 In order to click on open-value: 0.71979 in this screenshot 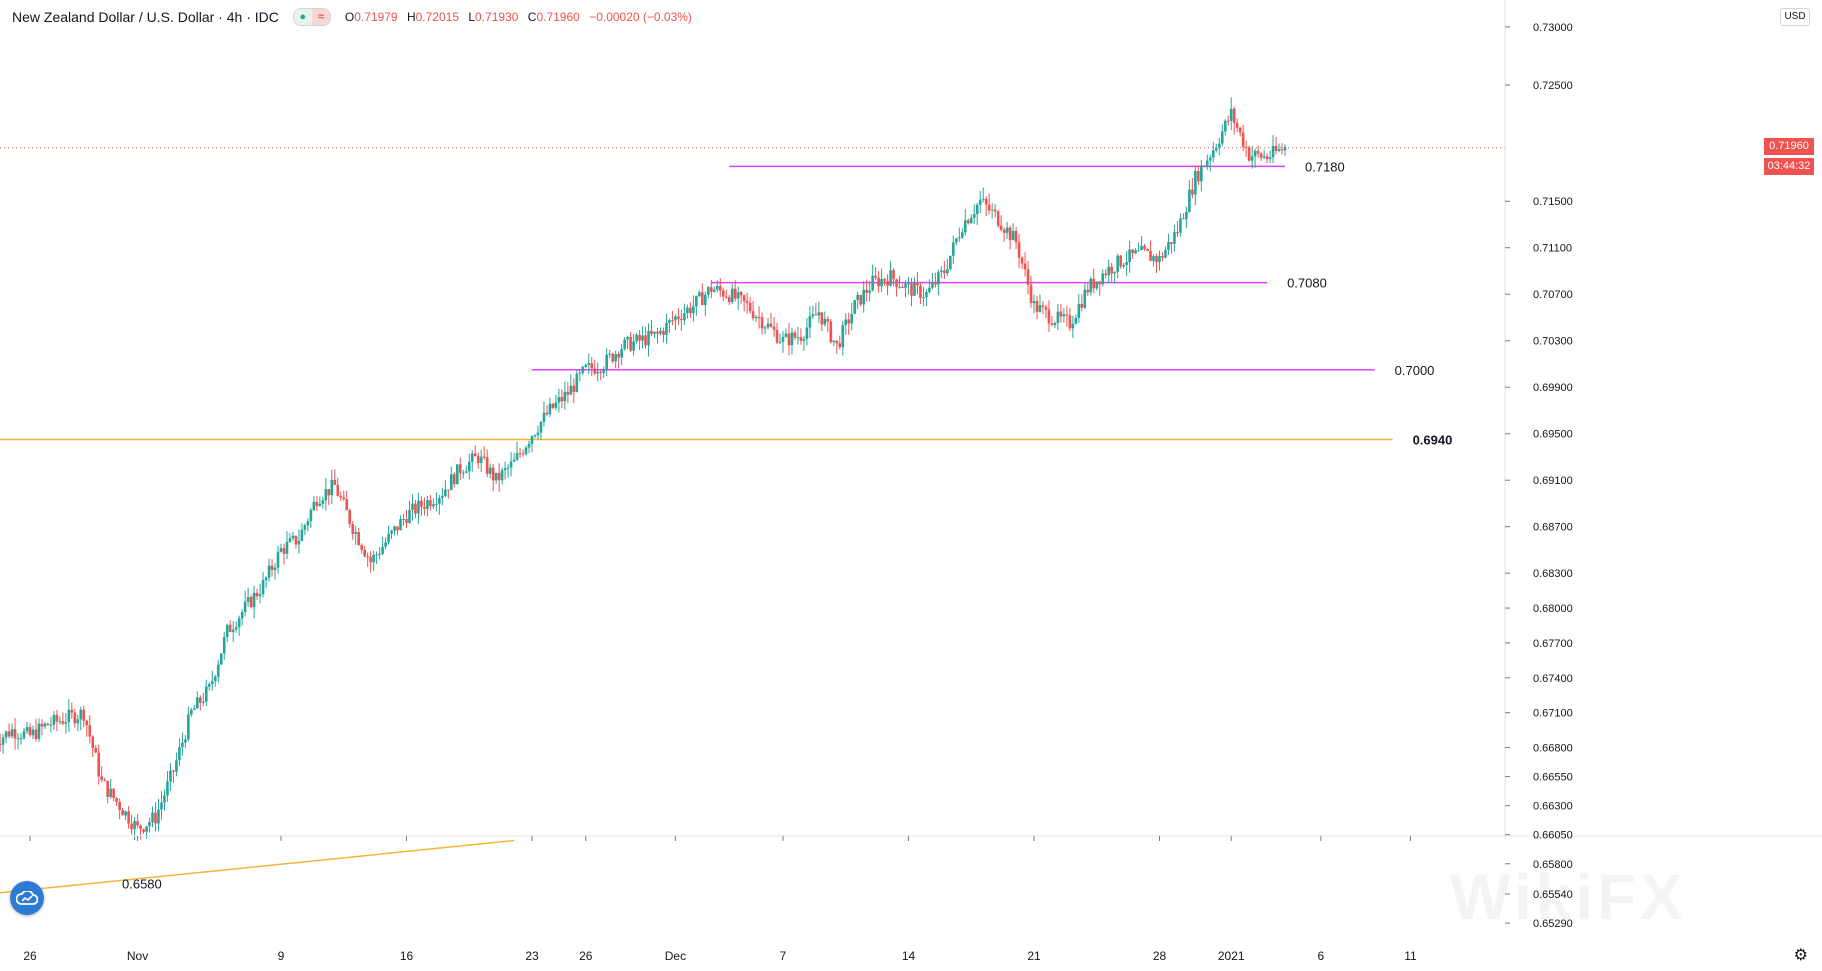, I will do `click(376, 17)`.